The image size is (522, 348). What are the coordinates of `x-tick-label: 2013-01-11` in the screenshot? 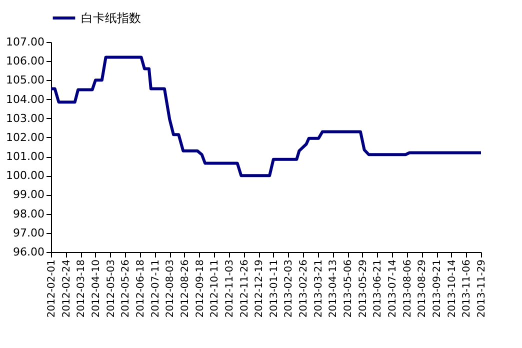 It's located at (274, 289).